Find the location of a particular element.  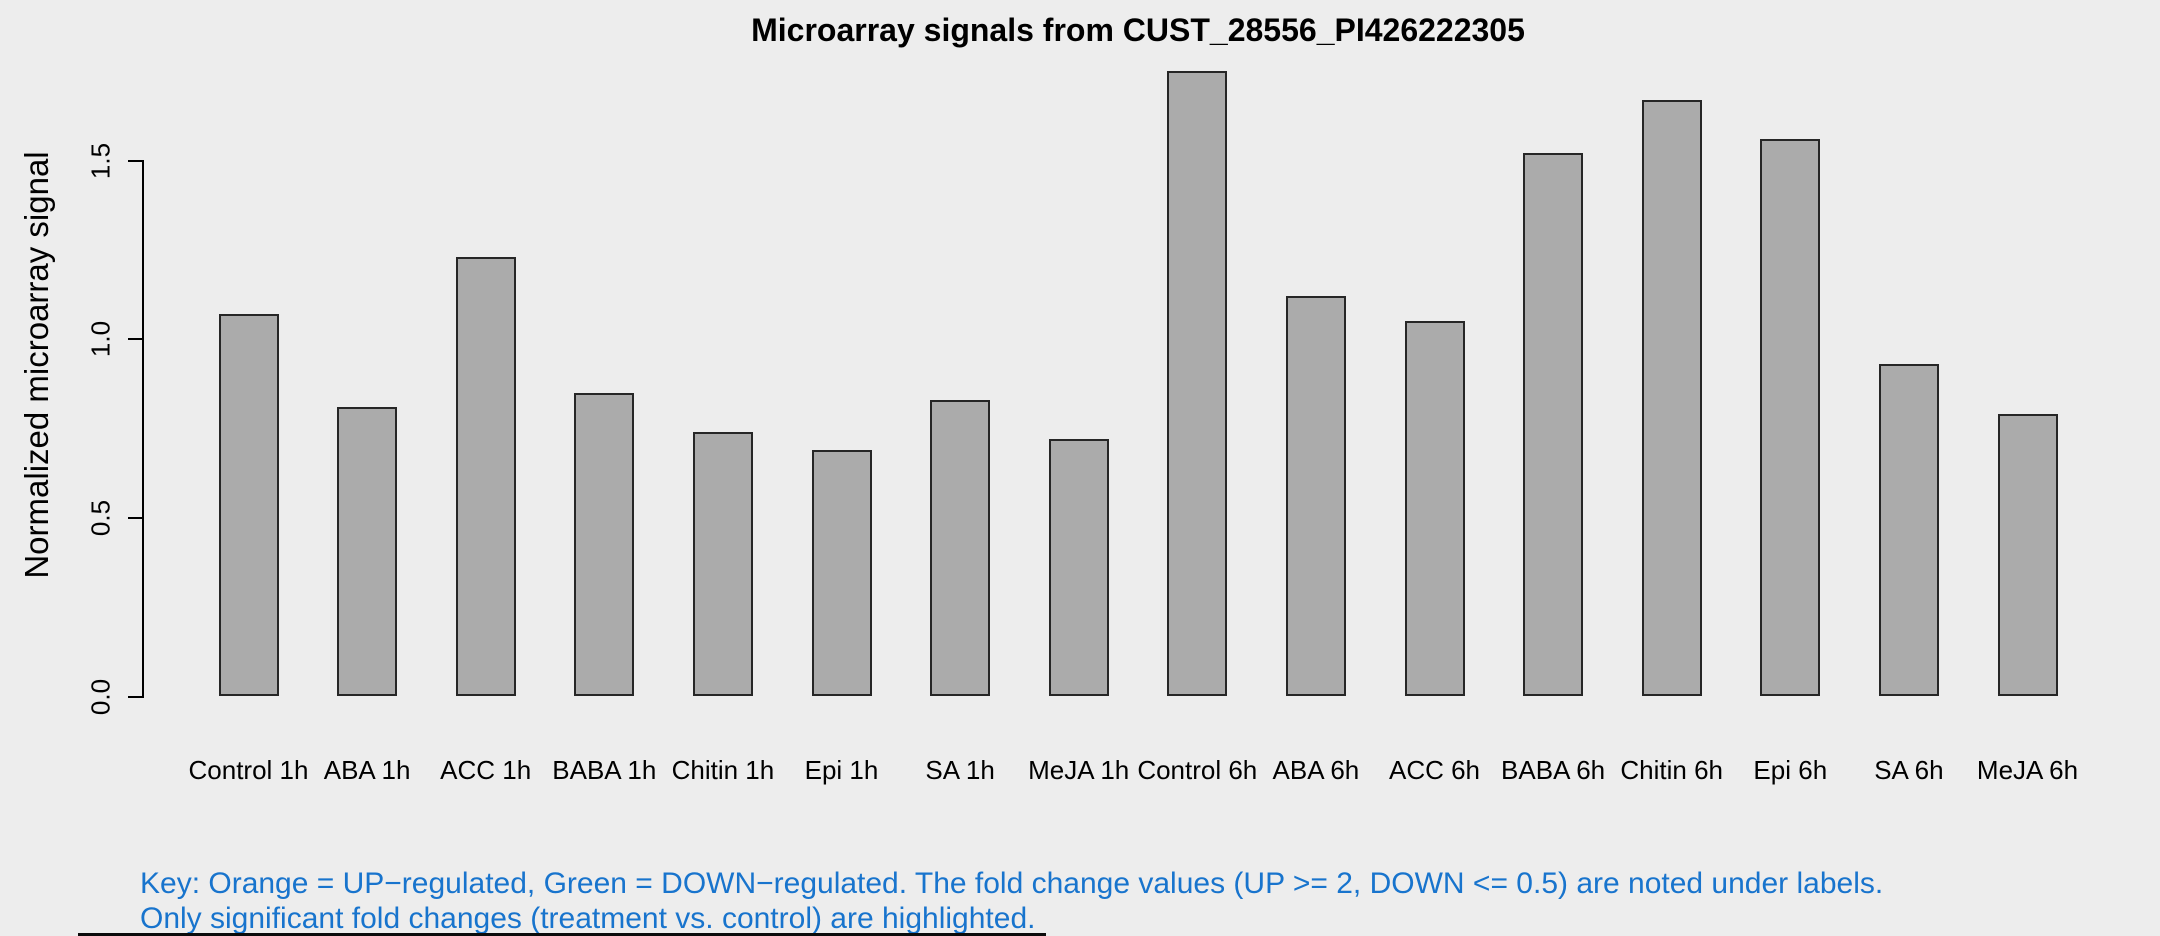

x-axis-label-chitin-6h: Chitin 6h is located at coordinates (1671, 770).